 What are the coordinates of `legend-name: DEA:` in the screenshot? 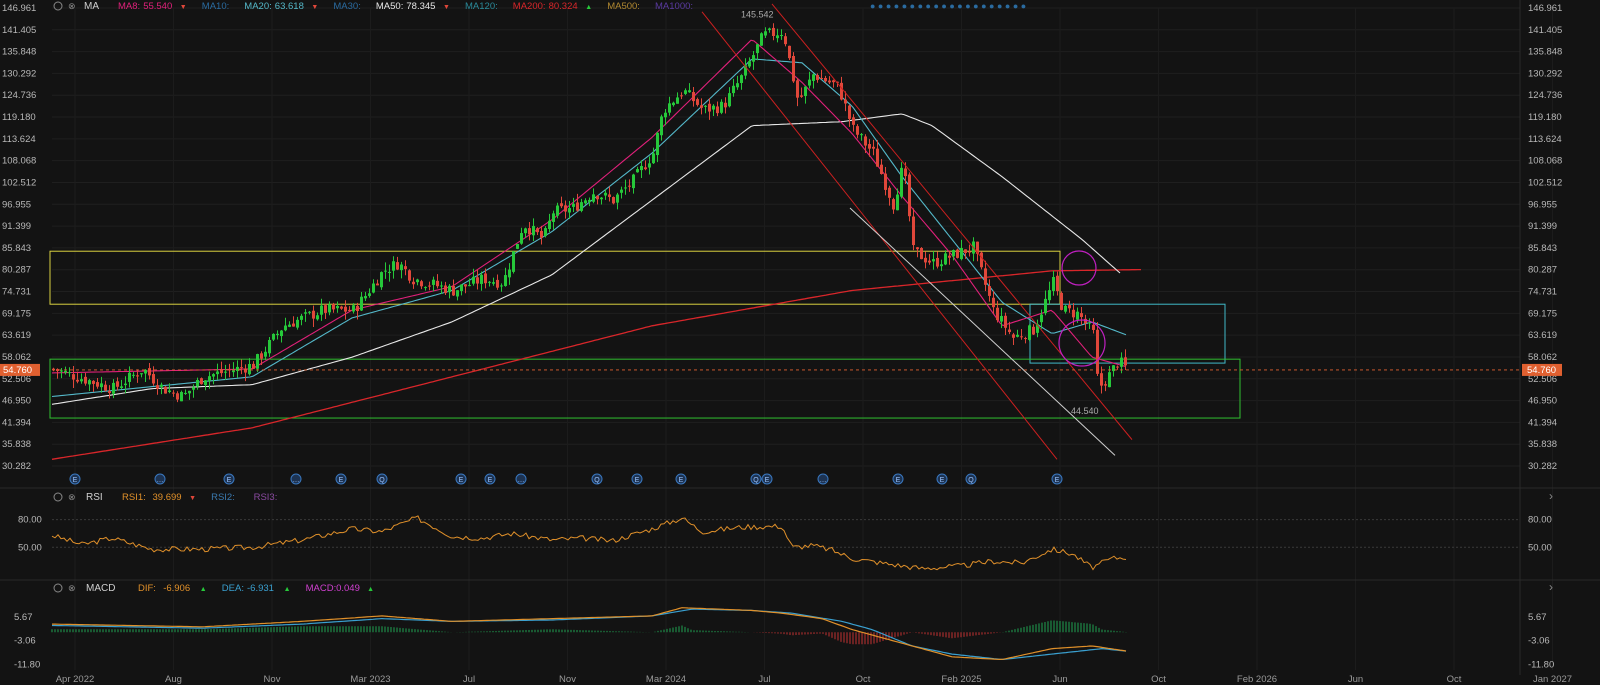 It's located at (233, 588).